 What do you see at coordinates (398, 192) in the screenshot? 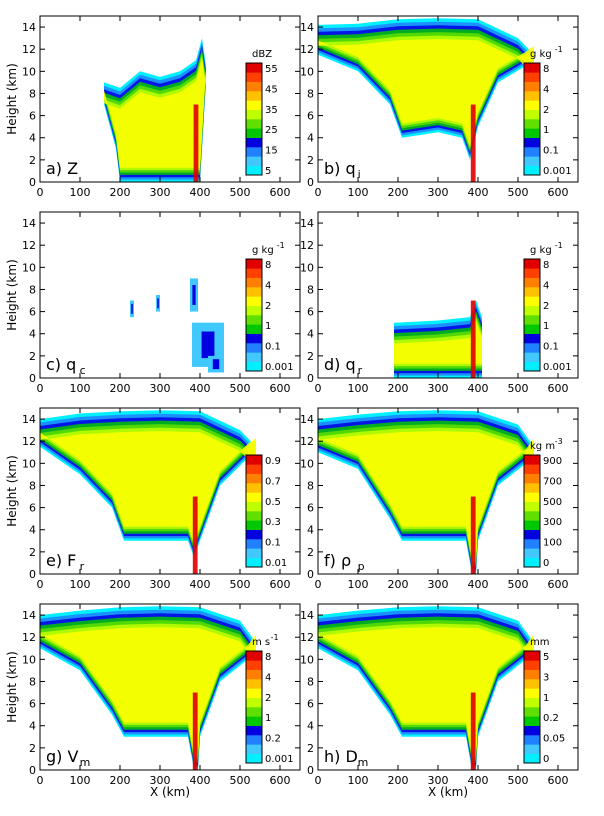
I see `x-tick-label: 200` at bounding box center [398, 192].